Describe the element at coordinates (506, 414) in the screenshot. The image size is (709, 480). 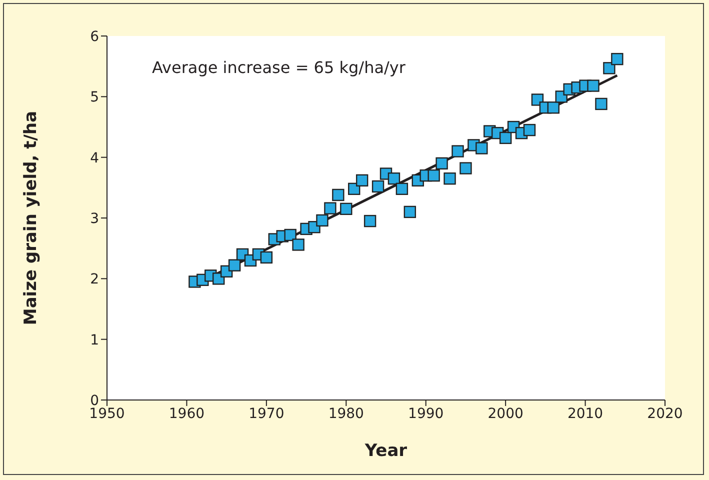
I see `x-tick-label: 2000` at that location.